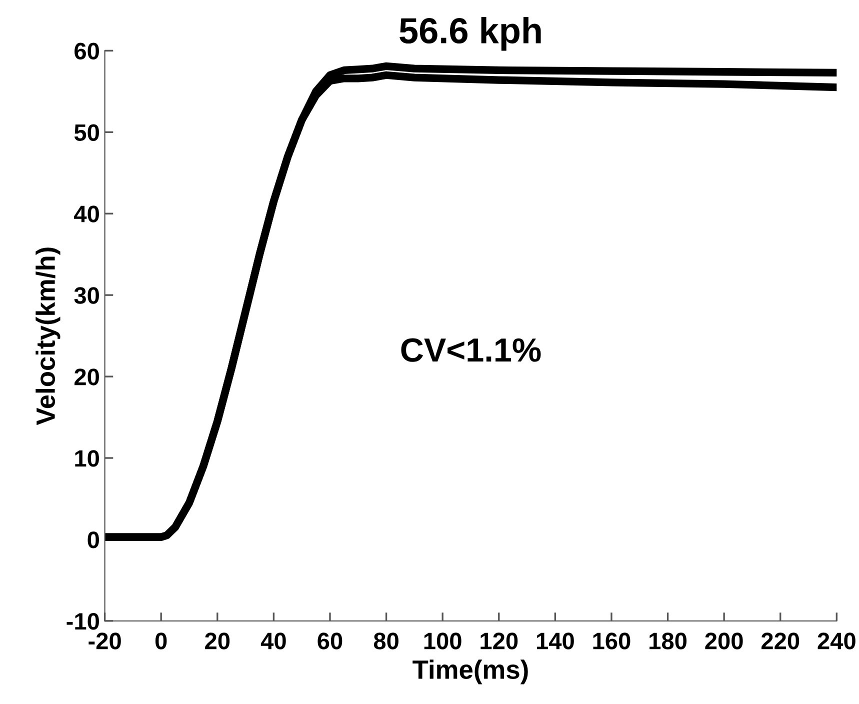 This screenshot has width=859, height=704. What do you see at coordinates (443, 641) in the screenshot?
I see `x-tick-label: 100` at bounding box center [443, 641].